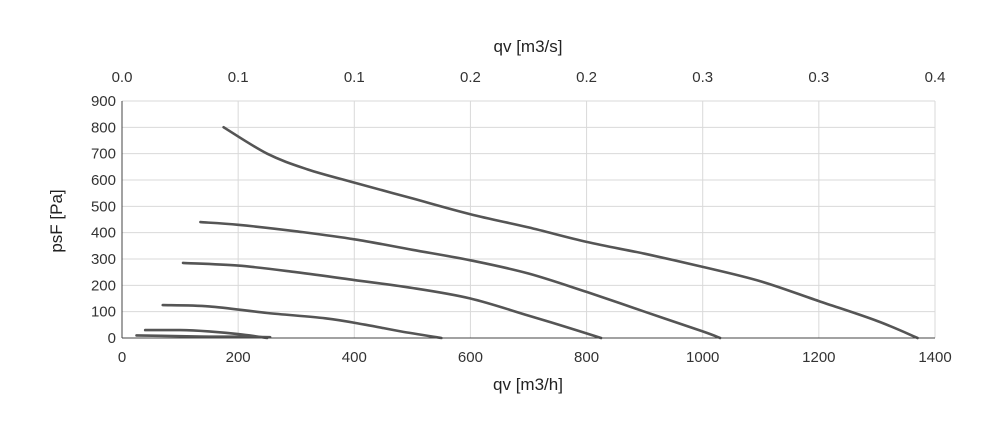 Image resolution: width=1000 pixels, height=430 pixels. Describe the element at coordinates (818, 357) in the screenshot. I see `x-tick-label: 1200` at that location.